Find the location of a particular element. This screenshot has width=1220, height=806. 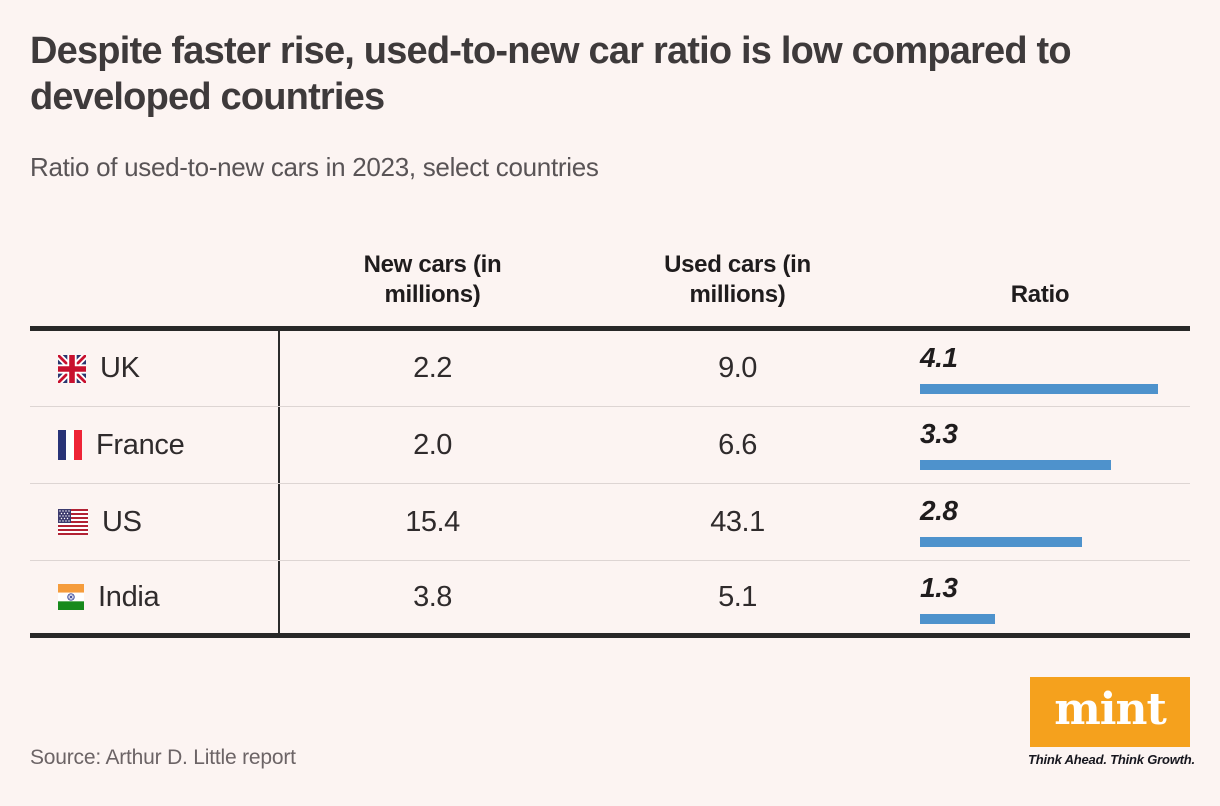

ratio-value: 3.3 is located at coordinates (939, 433).